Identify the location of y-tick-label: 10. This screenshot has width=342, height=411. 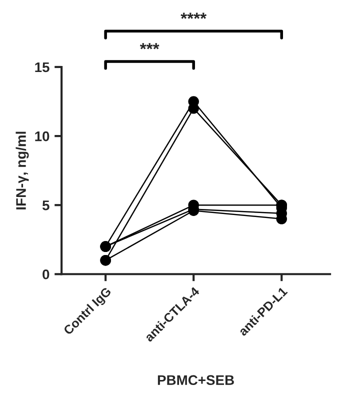
(42, 136).